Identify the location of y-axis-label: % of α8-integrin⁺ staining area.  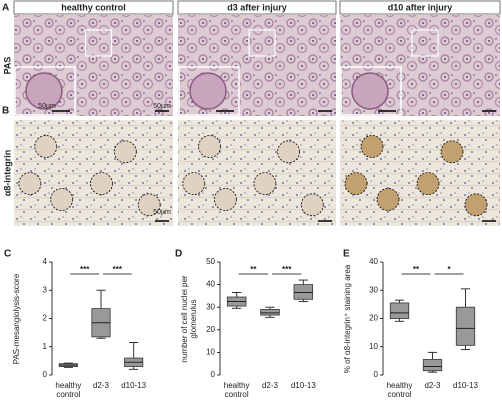
(347, 318).